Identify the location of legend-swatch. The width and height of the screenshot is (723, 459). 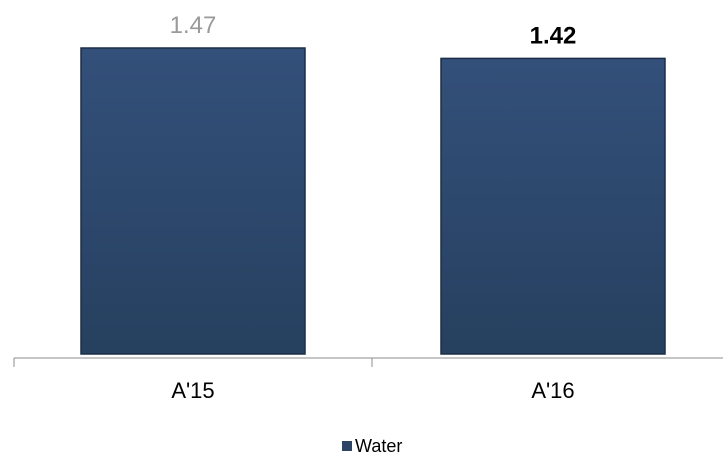
(347, 446).